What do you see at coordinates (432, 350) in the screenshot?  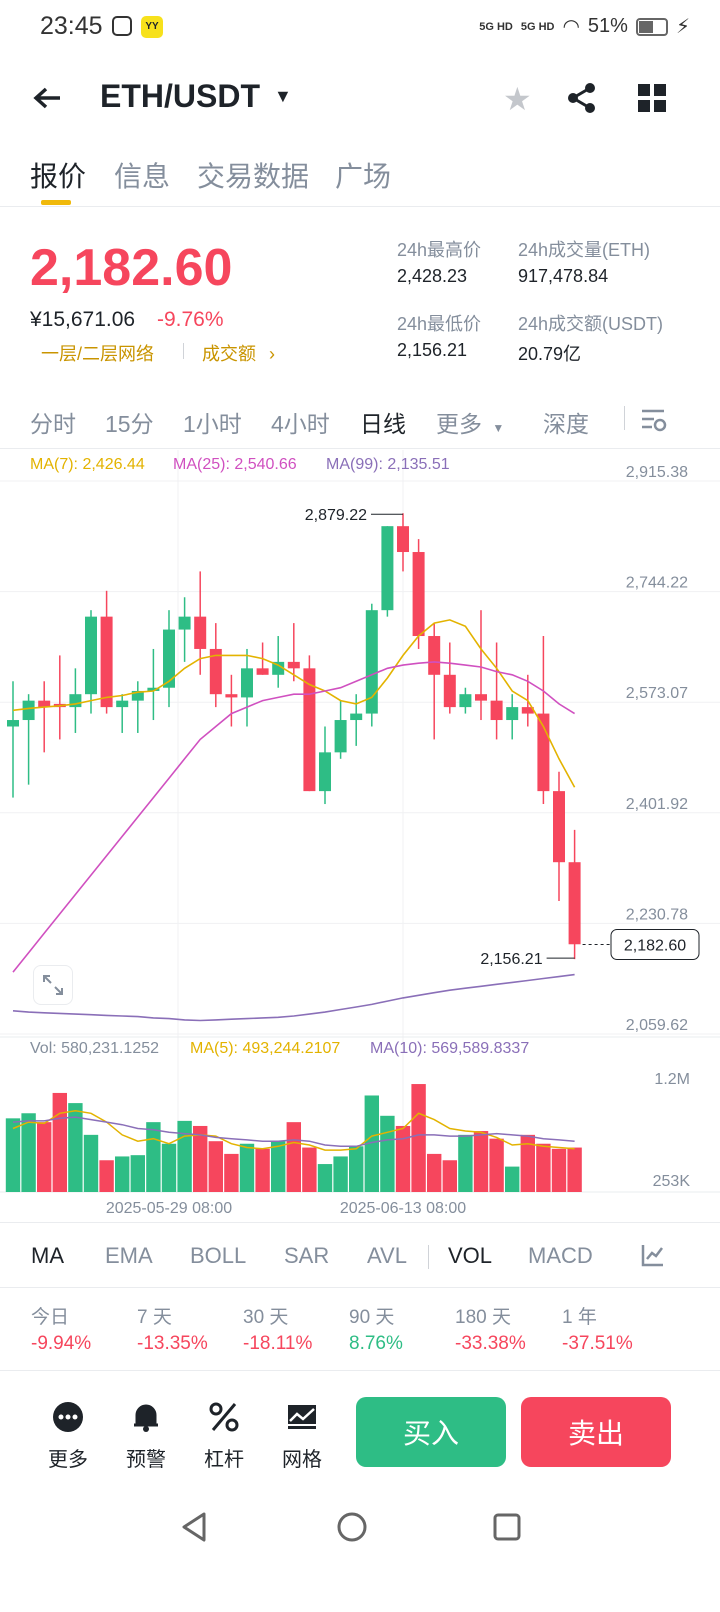 I see `stat-low-value: 2,156.21` at bounding box center [432, 350].